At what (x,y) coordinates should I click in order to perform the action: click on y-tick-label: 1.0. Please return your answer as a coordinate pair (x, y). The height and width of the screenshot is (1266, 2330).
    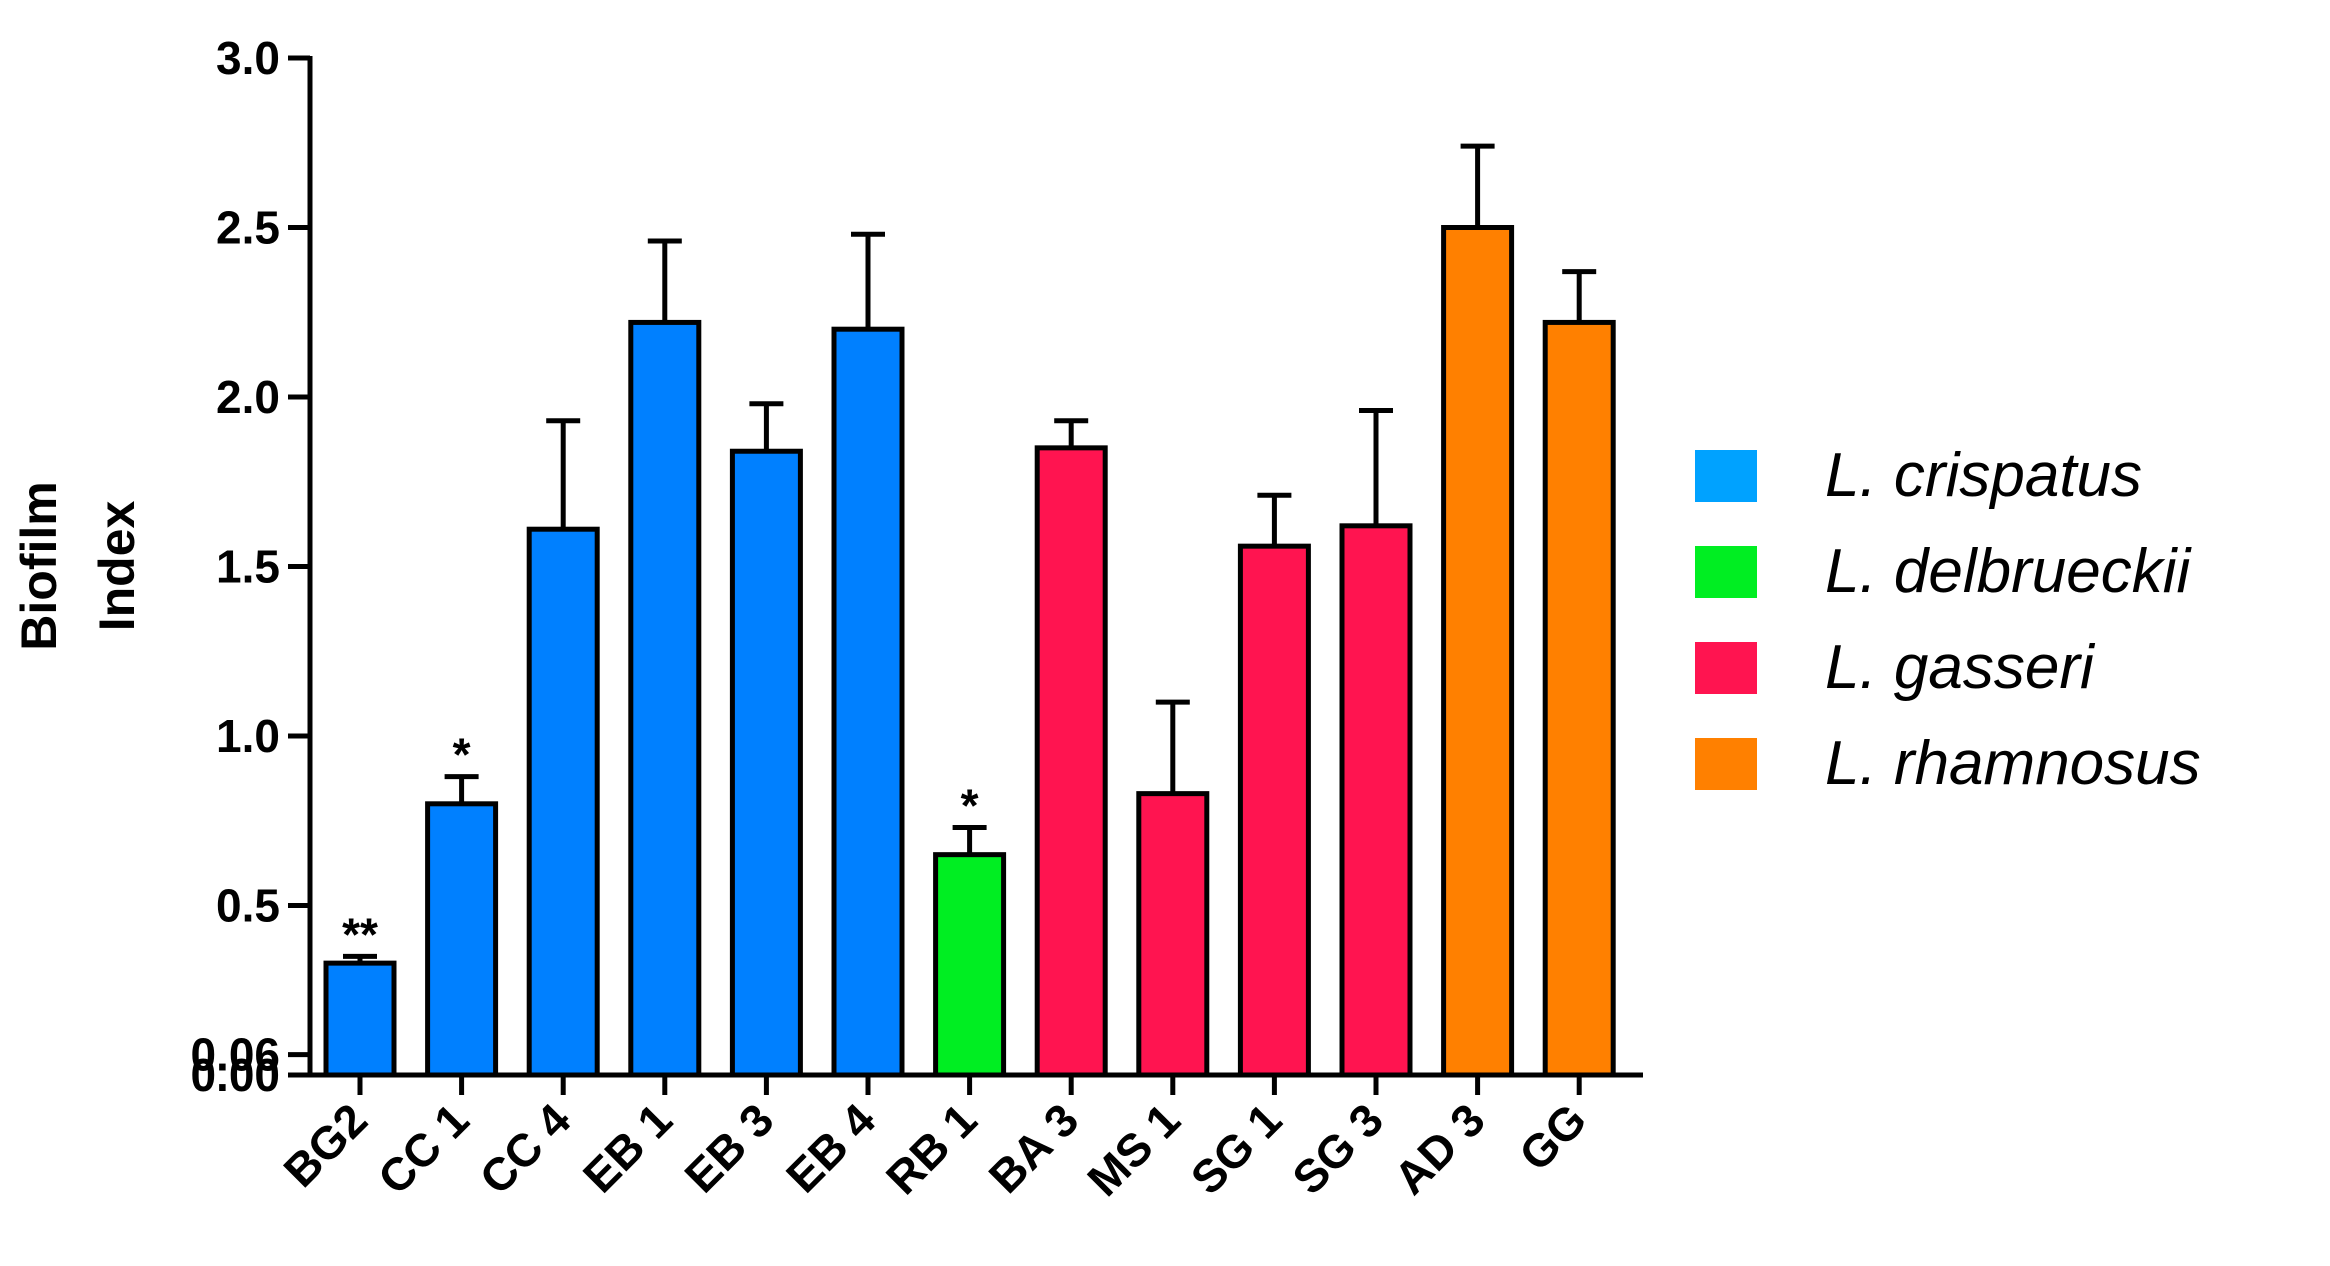
    Looking at the image, I should click on (248, 736).